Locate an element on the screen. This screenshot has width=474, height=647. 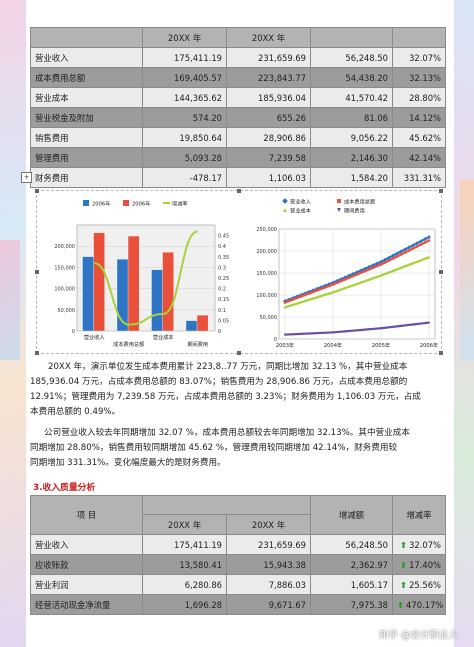
table-cell: 41,570.42 is located at coordinates (351, 97).